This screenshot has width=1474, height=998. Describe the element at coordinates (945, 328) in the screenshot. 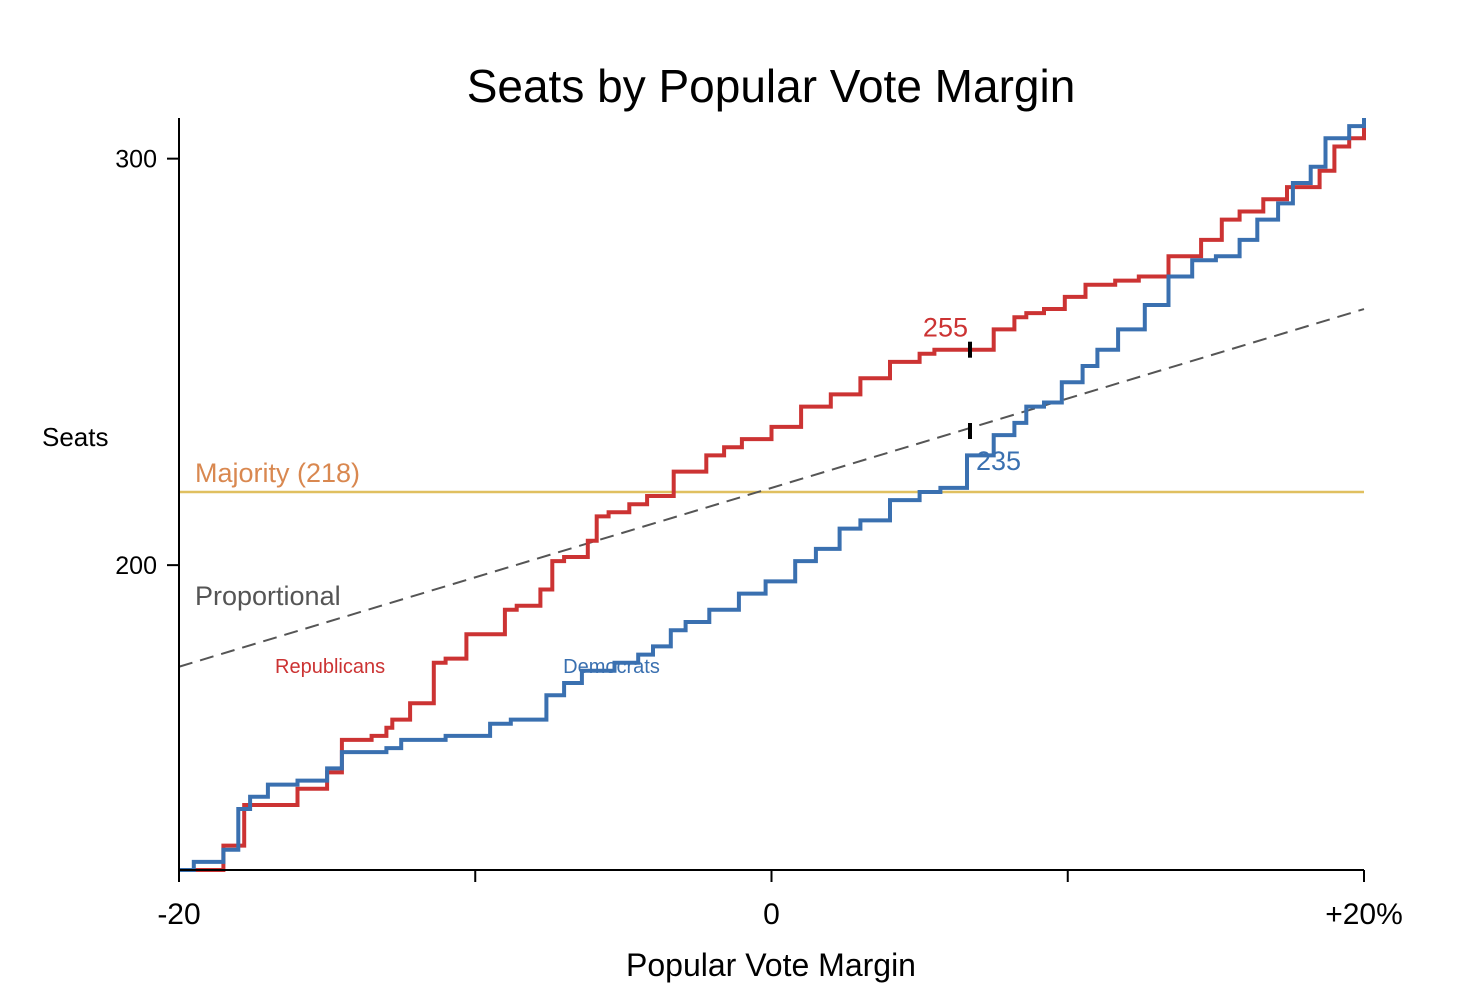

I see `annotation-label-255: 255` at that location.